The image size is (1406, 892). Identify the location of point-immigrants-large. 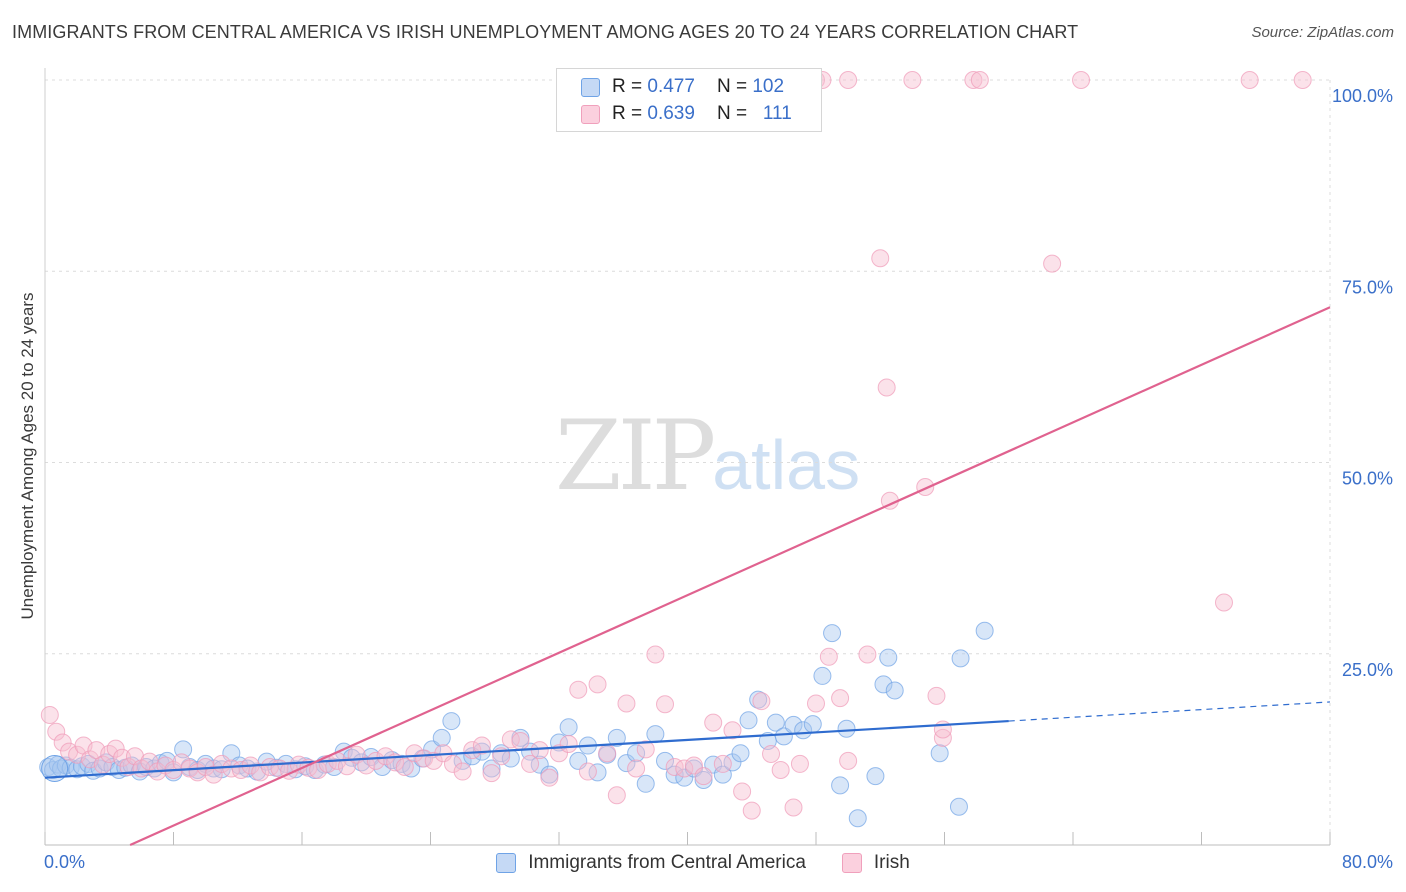
(55, 768).